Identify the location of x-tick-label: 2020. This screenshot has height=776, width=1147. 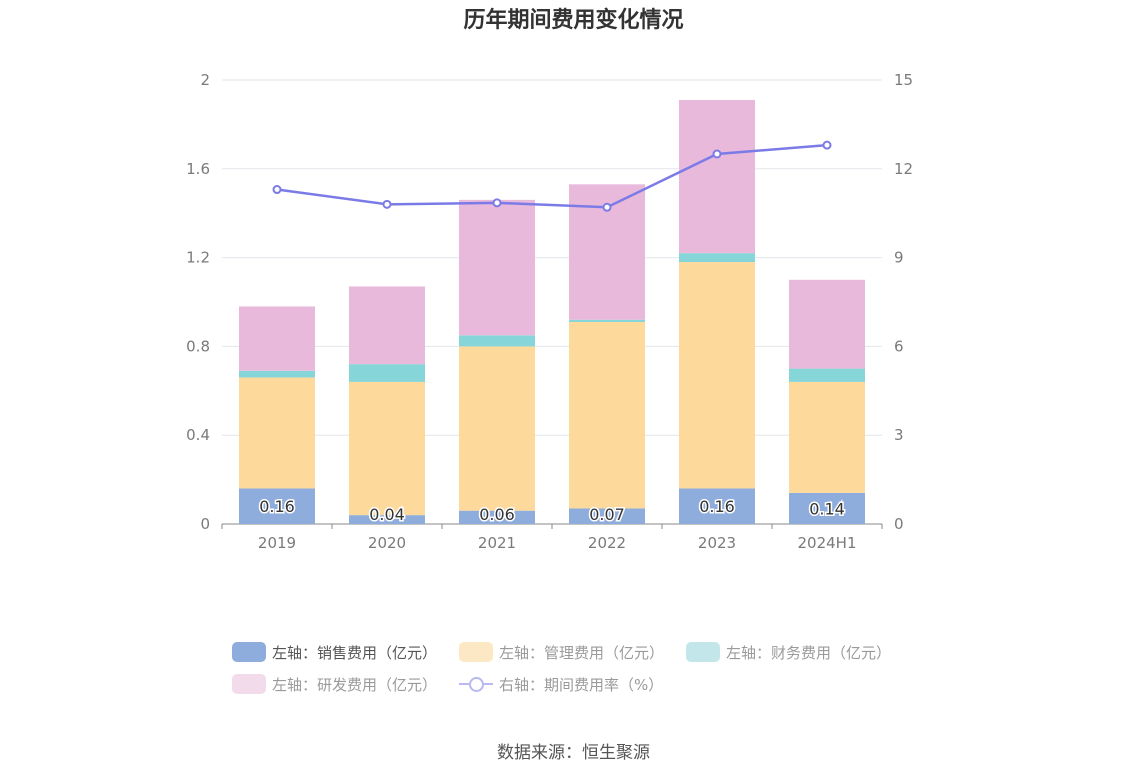
(387, 543).